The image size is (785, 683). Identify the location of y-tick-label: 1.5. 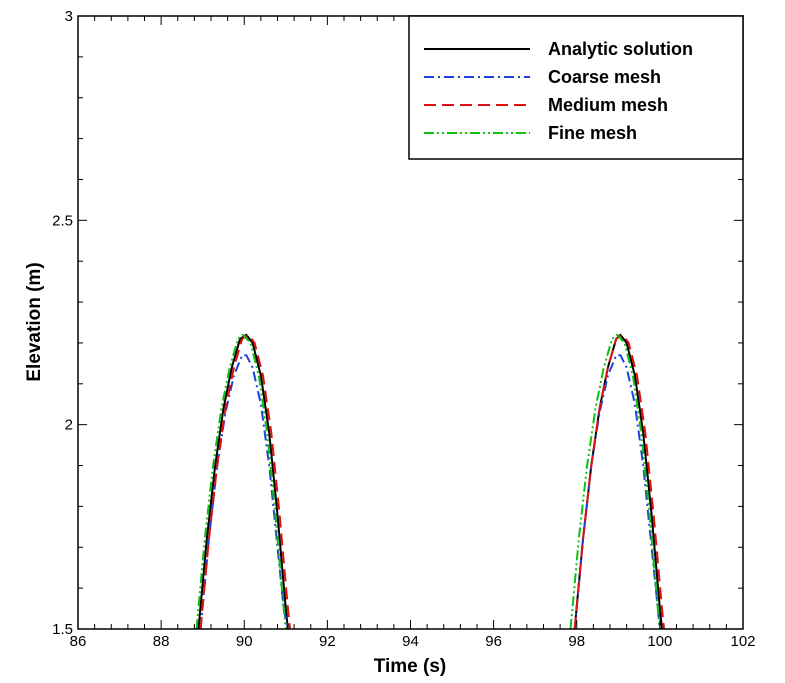
(62, 629).